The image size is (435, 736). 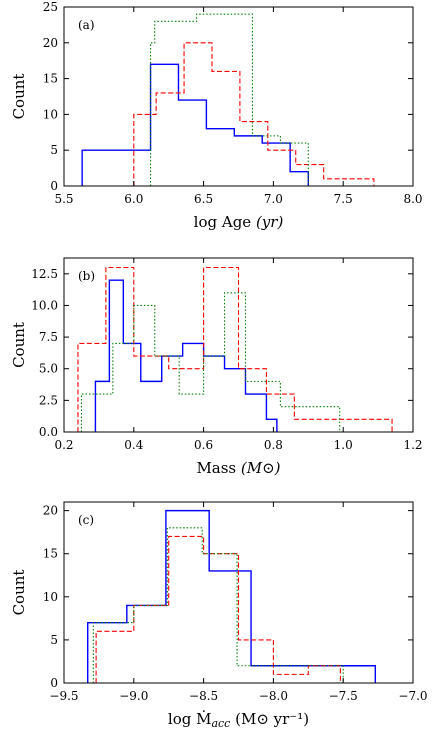 I want to click on x-tick-label: 6.5, so click(x=203, y=199).